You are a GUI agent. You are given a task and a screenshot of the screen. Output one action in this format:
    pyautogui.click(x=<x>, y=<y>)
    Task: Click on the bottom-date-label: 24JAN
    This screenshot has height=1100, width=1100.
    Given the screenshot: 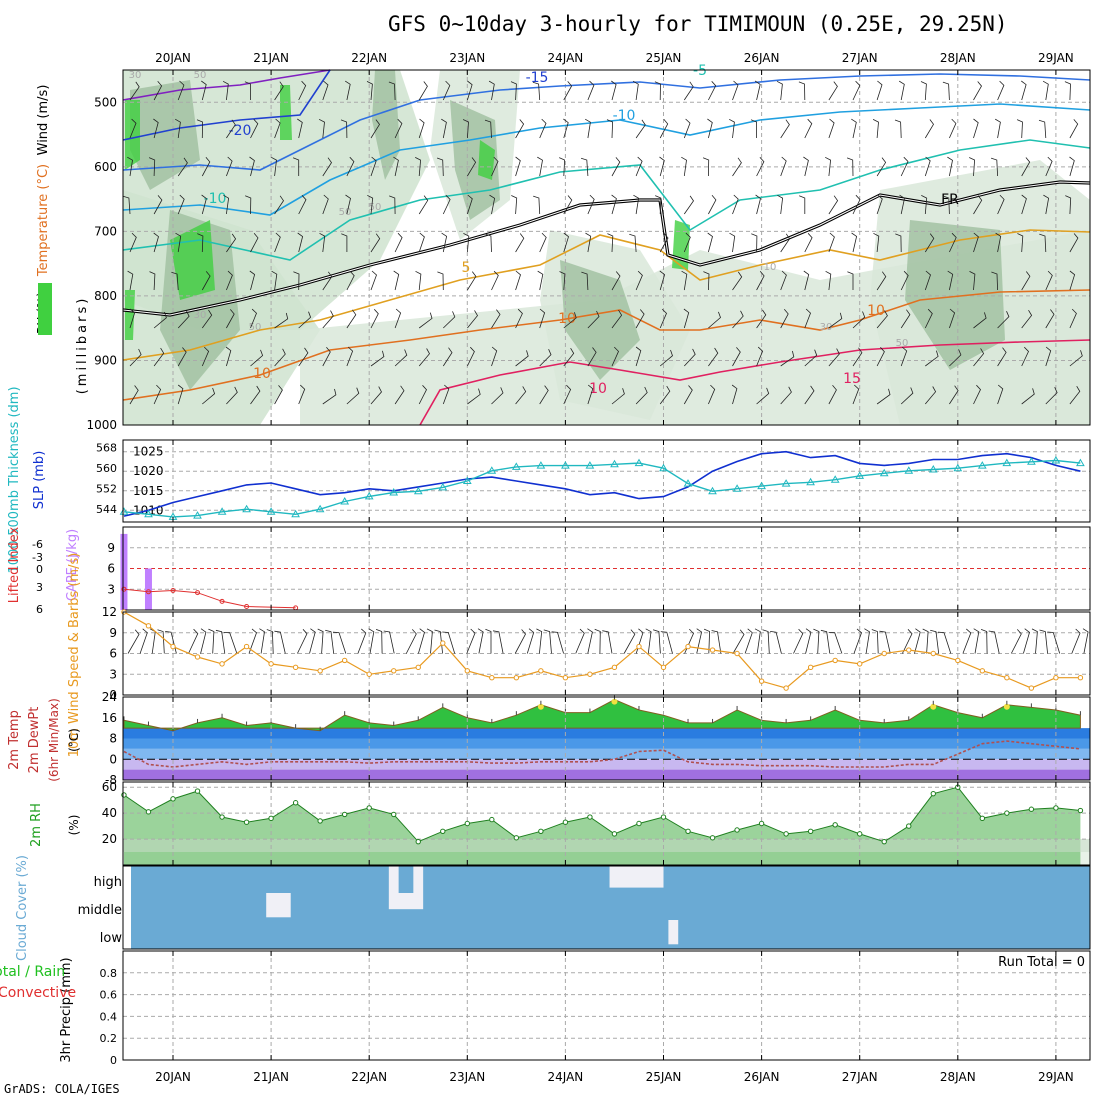 What is the action you would take?
    pyautogui.click(x=566, y=1077)
    